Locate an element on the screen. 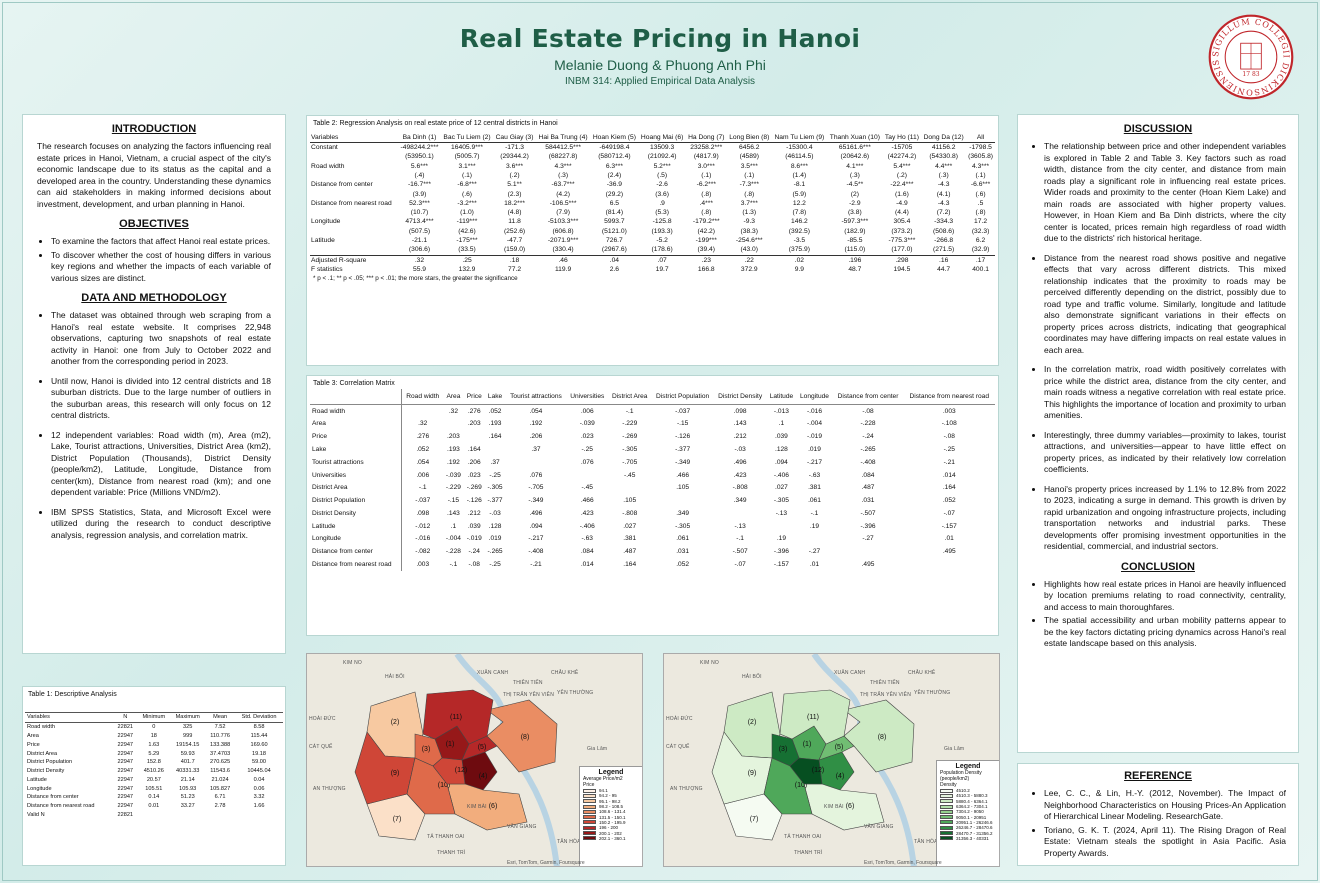 The image size is (1320, 883). table-cell: 8.58 is located at coordinates (259, 727).